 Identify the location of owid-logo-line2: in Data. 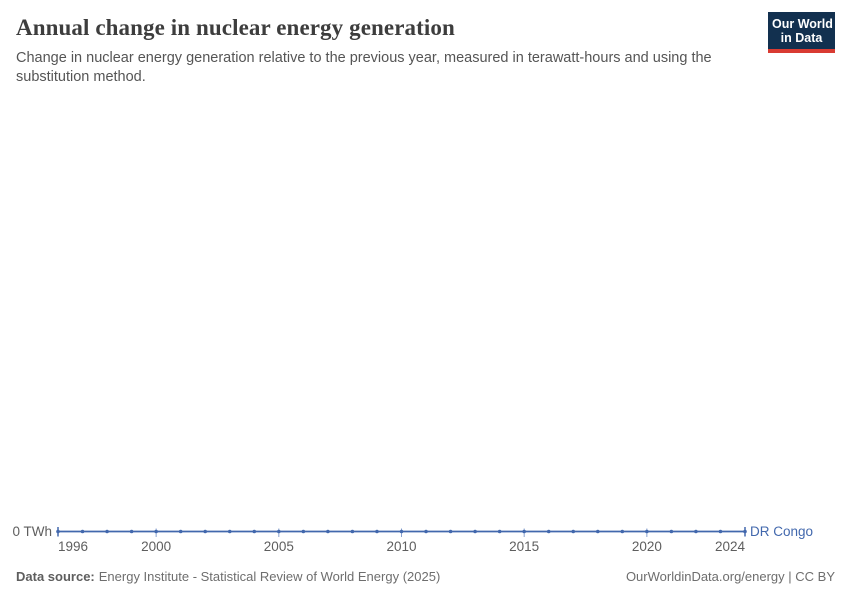
(801, 38).